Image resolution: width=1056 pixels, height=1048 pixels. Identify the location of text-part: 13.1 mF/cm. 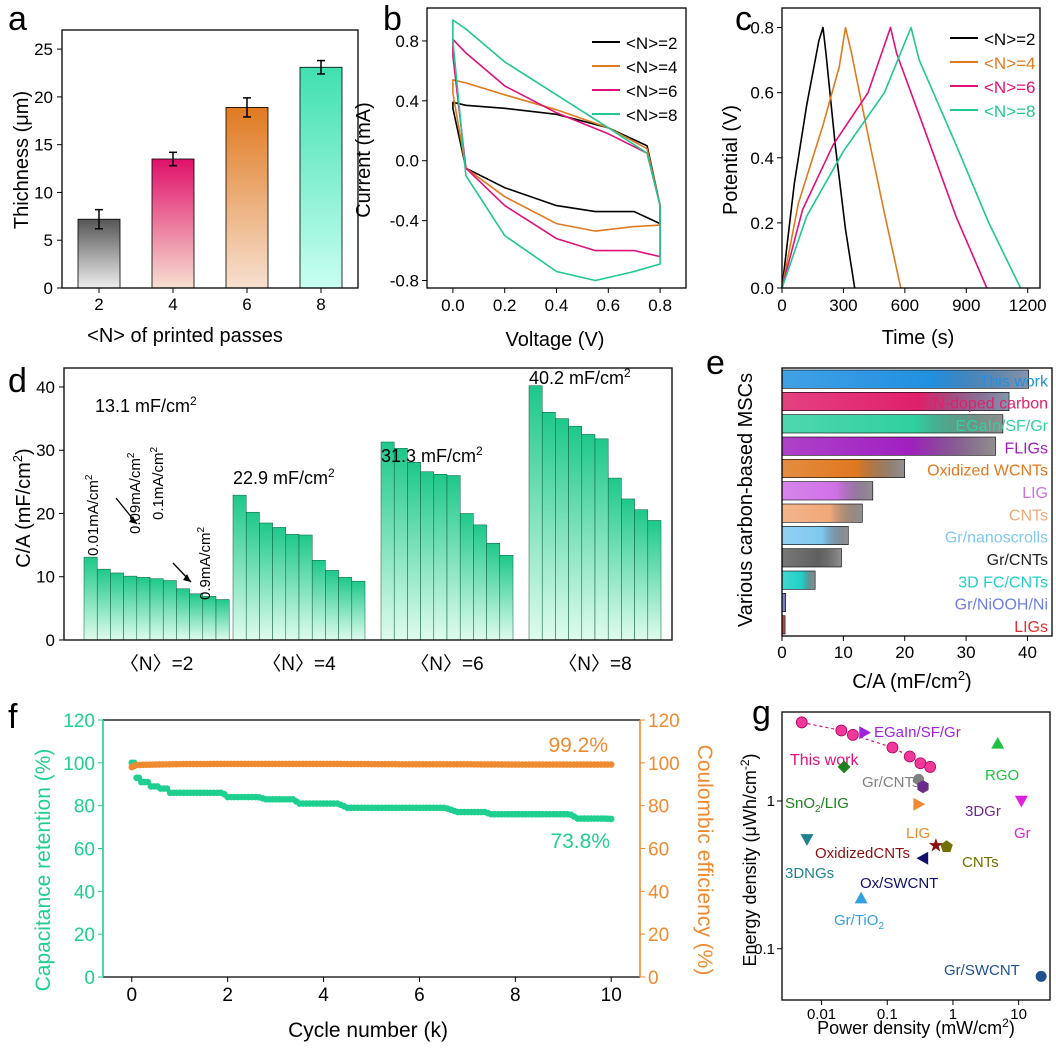
(142, 406).